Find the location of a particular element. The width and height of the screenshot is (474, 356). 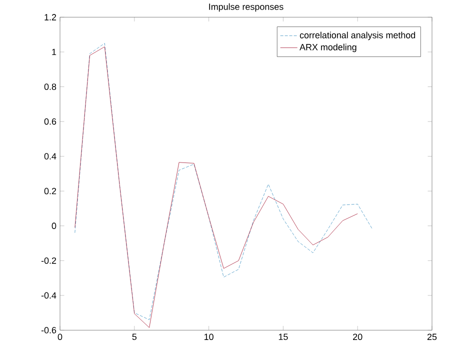

legend-label: ARX modeling is located at coordinates (328, 48).